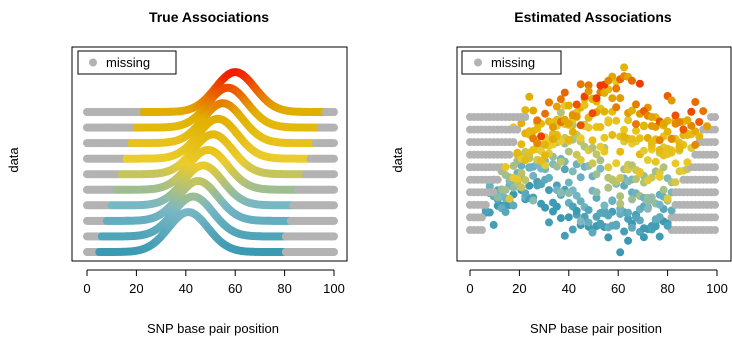 The image size is (732, 344). I want to click on y-axis-label: data, so click(397, 160).